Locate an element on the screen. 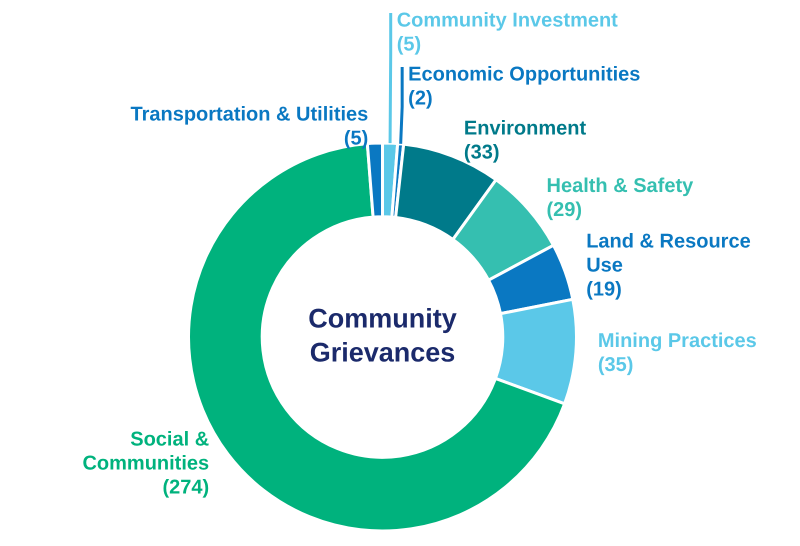  text: Community Grievances is located at coordinates (382, 335).